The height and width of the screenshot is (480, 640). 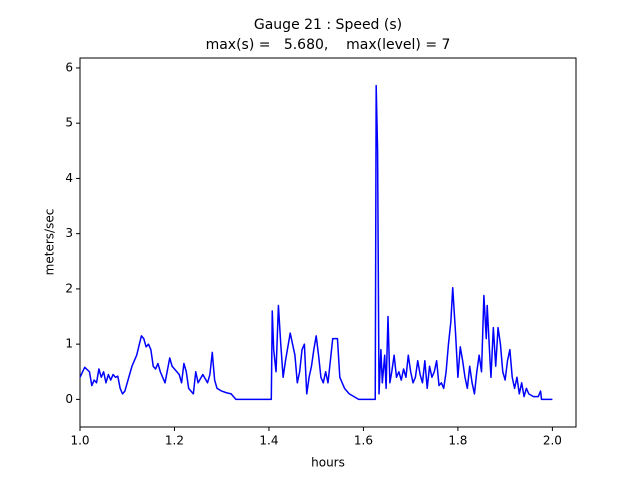 I want to click on y-tick-label: 5, so click(x=69, y=123).